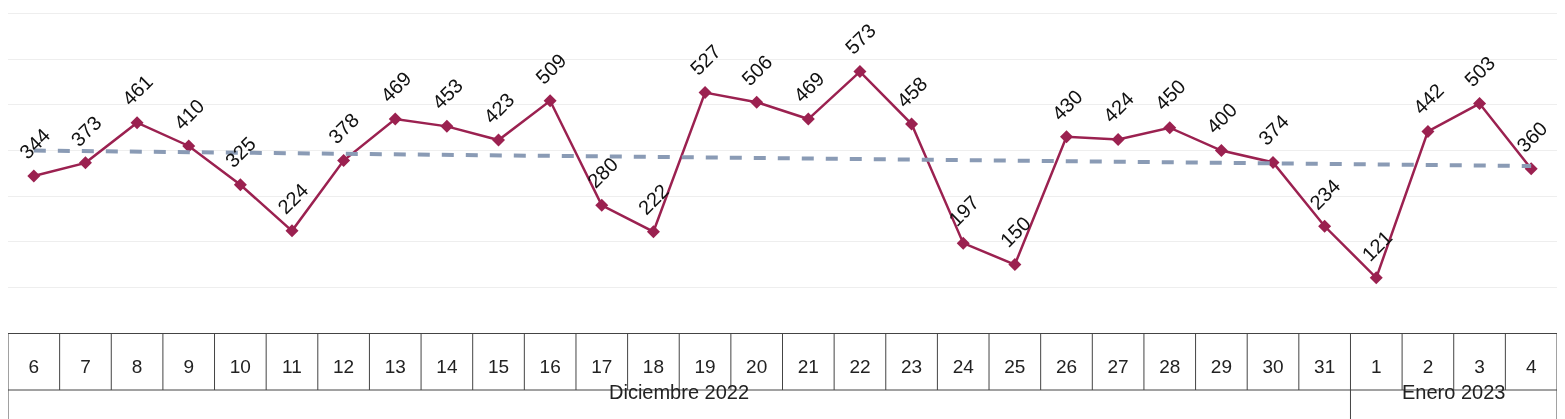  Describe the element at coordinates (705, 60) in the screenshot. I see `data-label: 527` at that location.